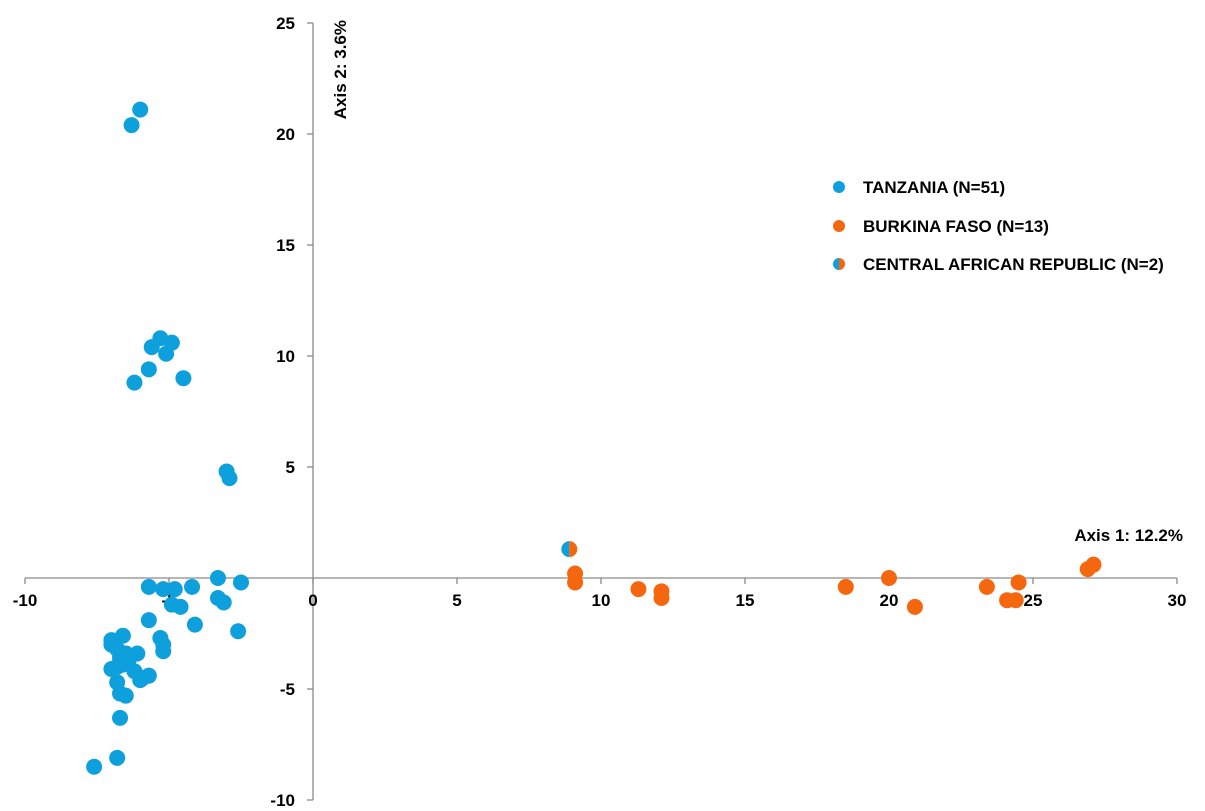 The height and width of the screenshot is (811, 1205). I want to click on x-tick-label: 30, so click(1177, 600).